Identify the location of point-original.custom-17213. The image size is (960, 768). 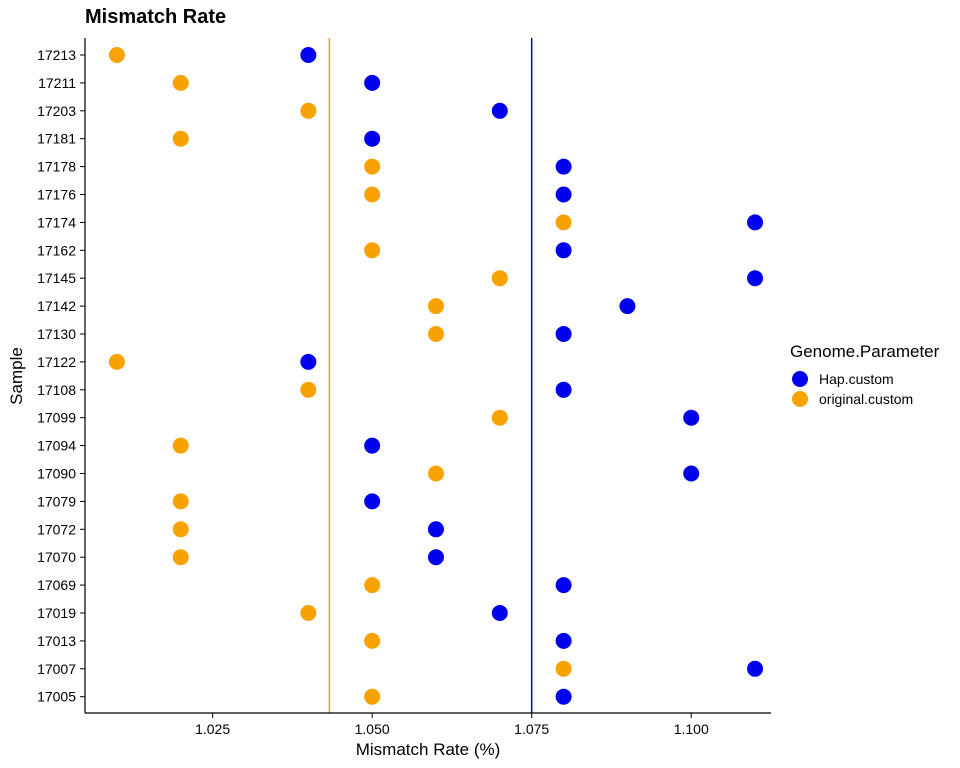
(116, 55).